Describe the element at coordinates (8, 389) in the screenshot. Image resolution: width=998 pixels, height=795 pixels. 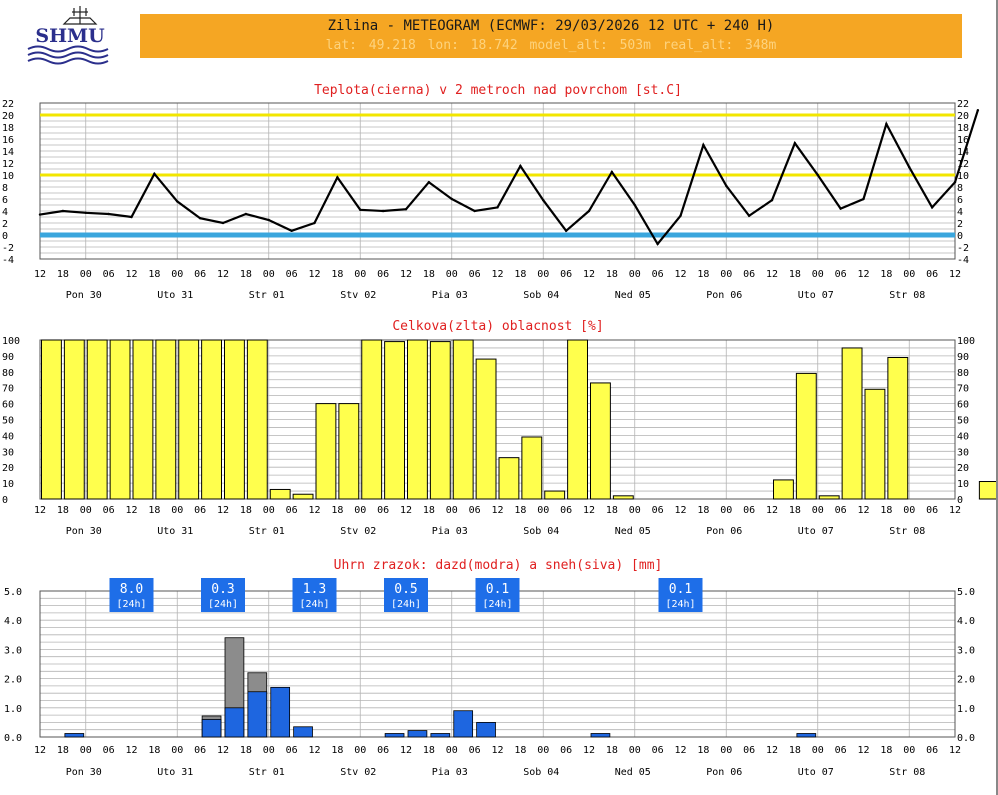
I see `y-tick-label-left: 70` at that location.